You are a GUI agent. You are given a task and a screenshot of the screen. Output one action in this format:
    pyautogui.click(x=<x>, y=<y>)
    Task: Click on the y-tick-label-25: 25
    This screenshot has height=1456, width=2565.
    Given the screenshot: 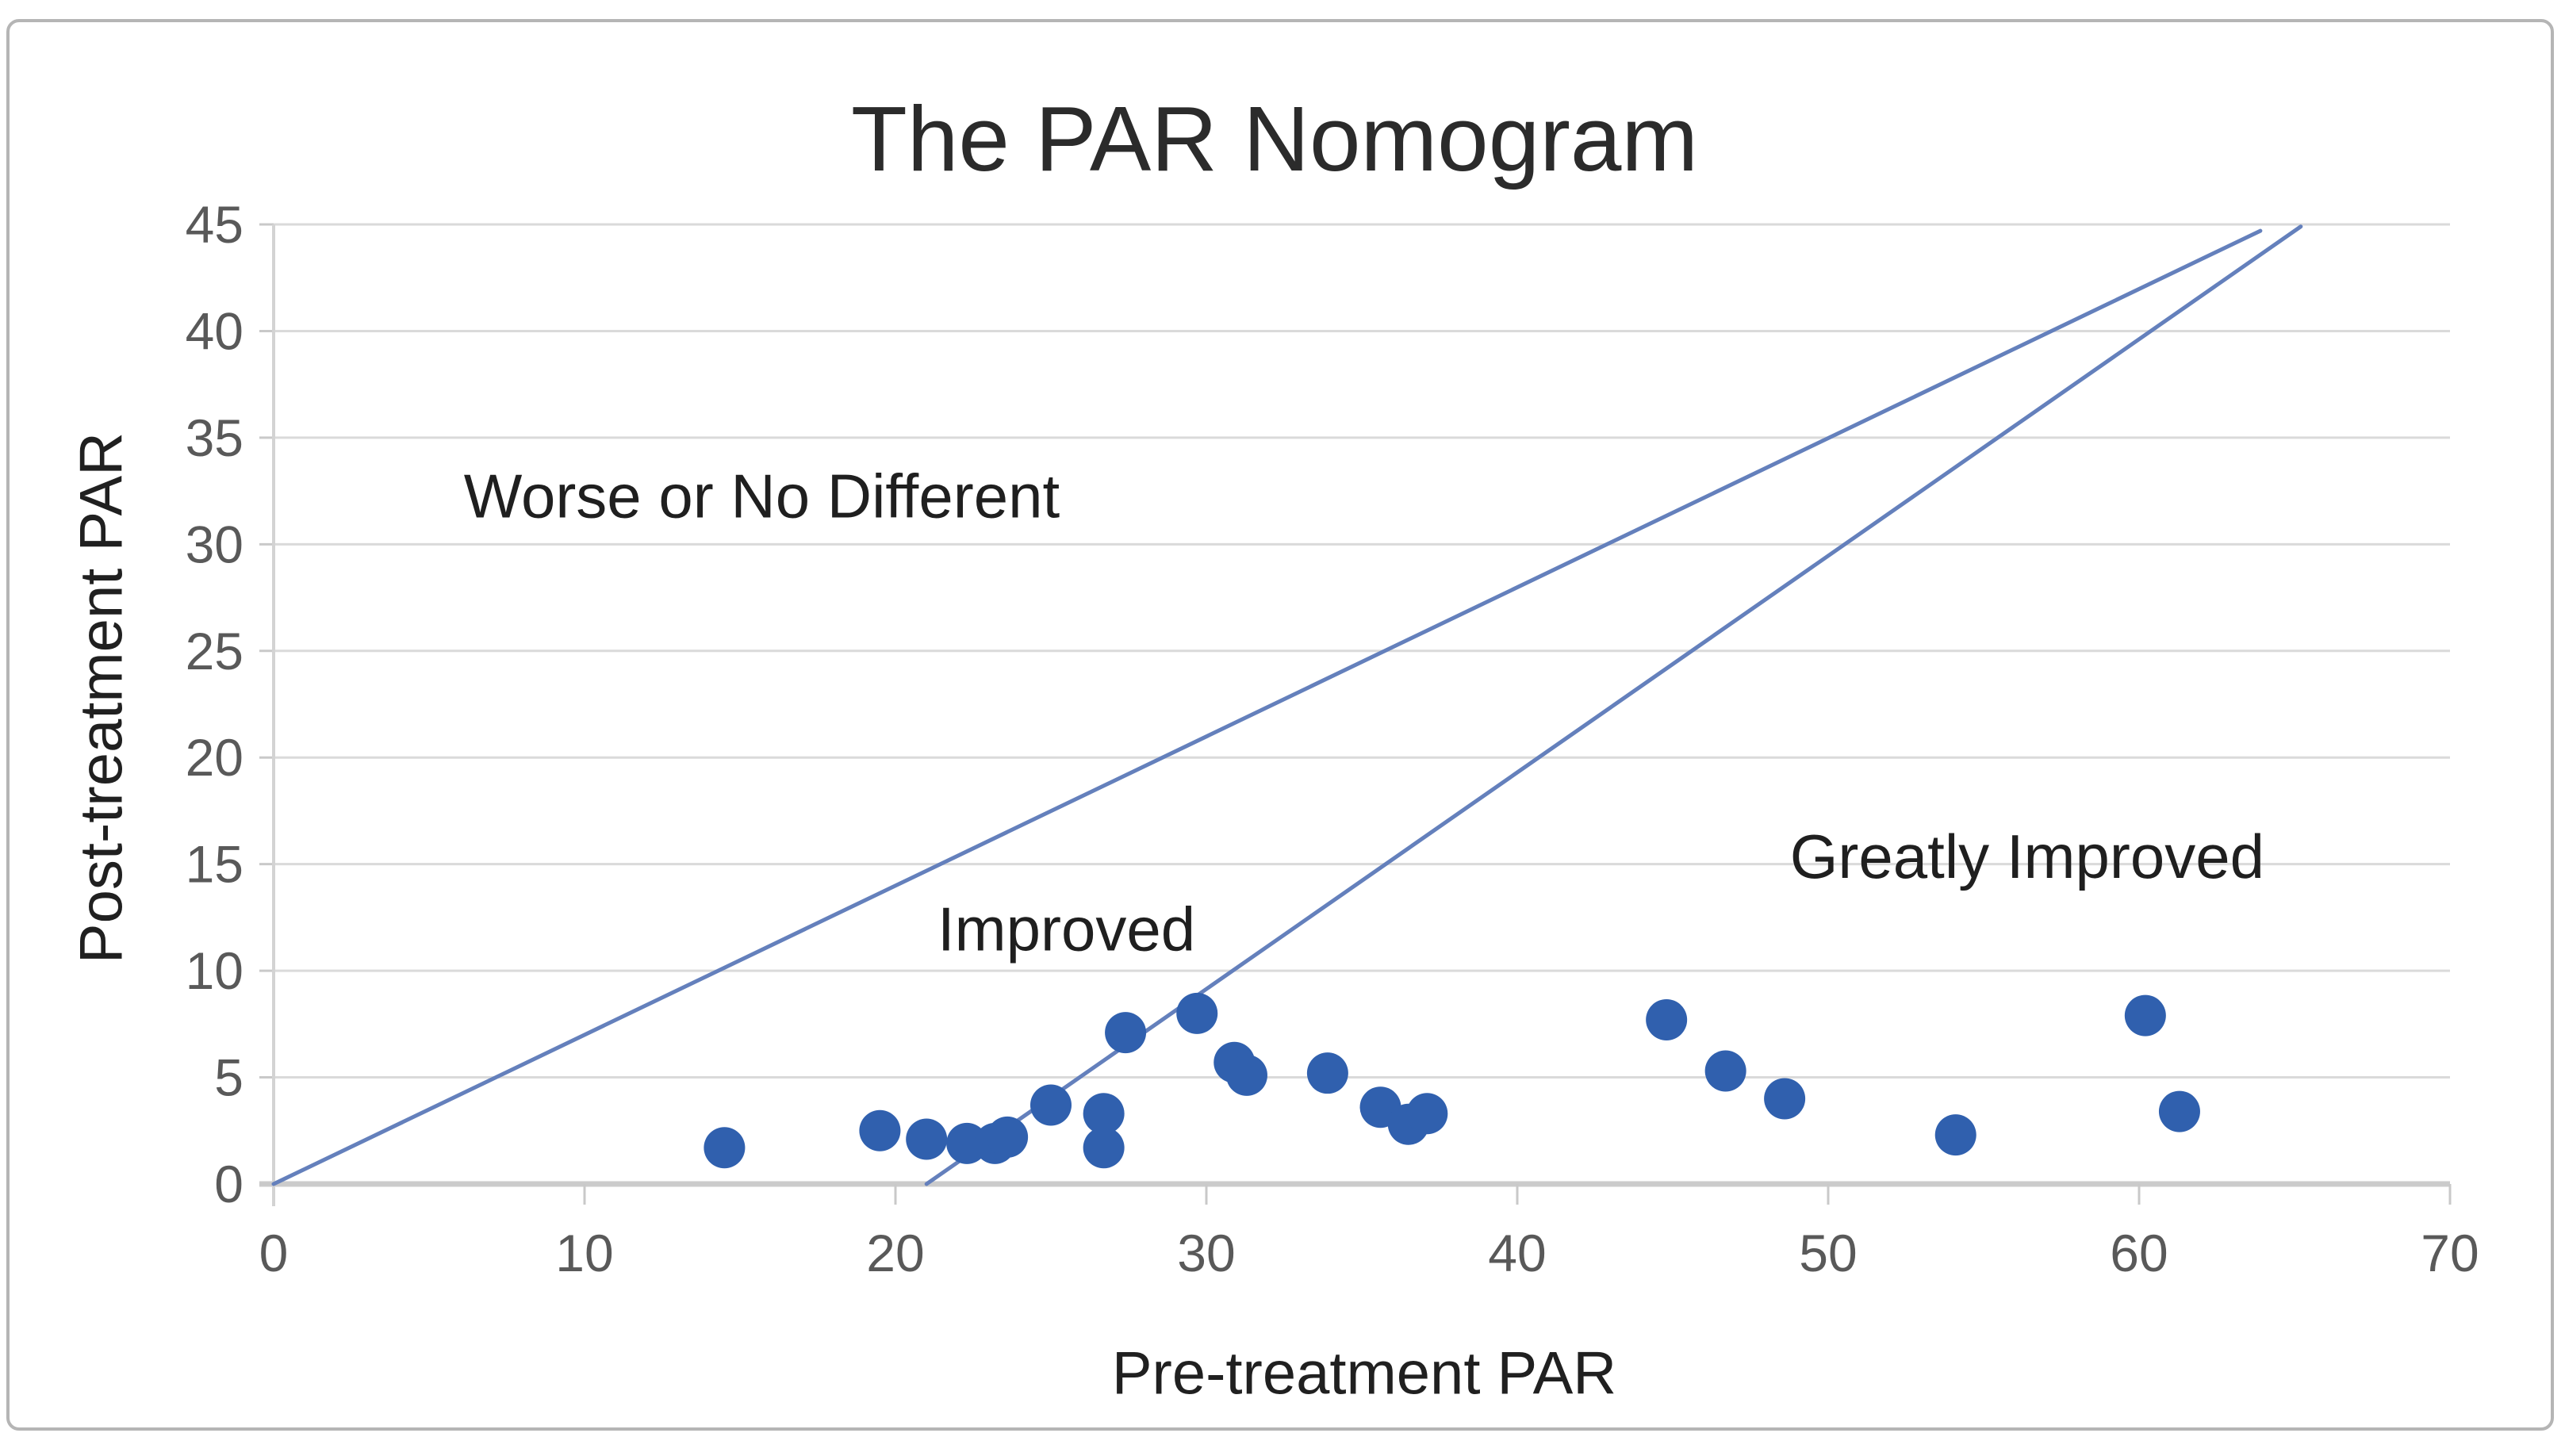 What is the action you would take?
    pyautogui.click(x=214, y=651)
    